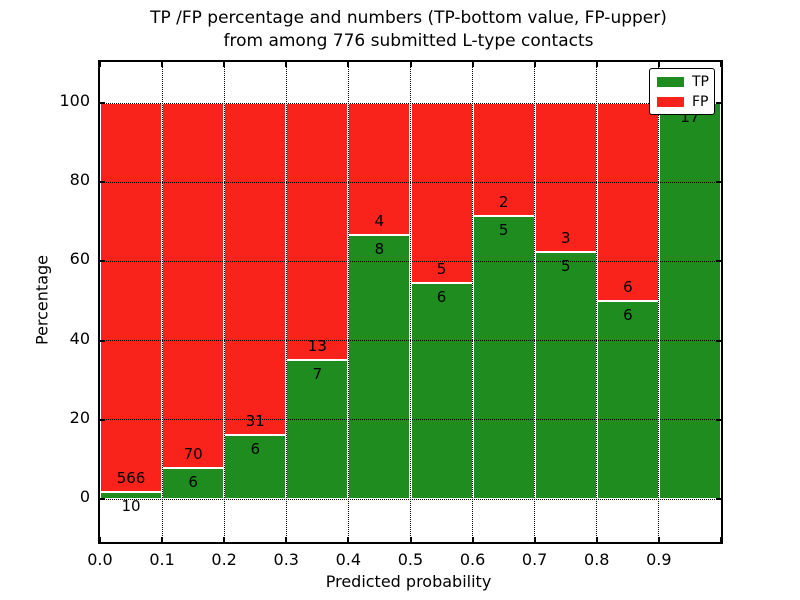 The width and height of the screenshot is (800, 600). I want to click on legend-item-fp: FP, so click(683, 102).